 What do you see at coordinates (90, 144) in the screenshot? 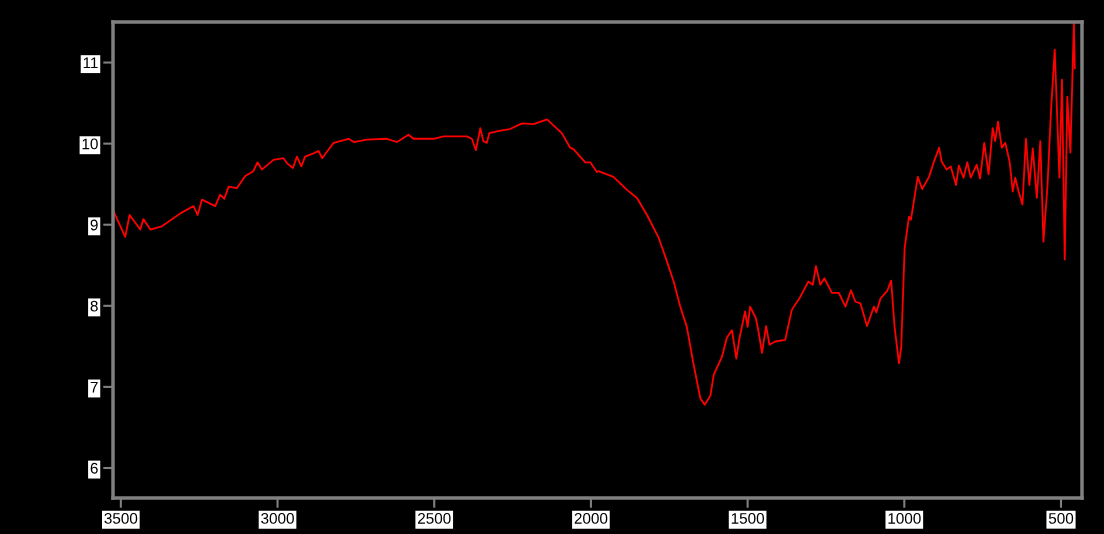
I see `y-tick-label: 10` at bounding box center [90, 144].